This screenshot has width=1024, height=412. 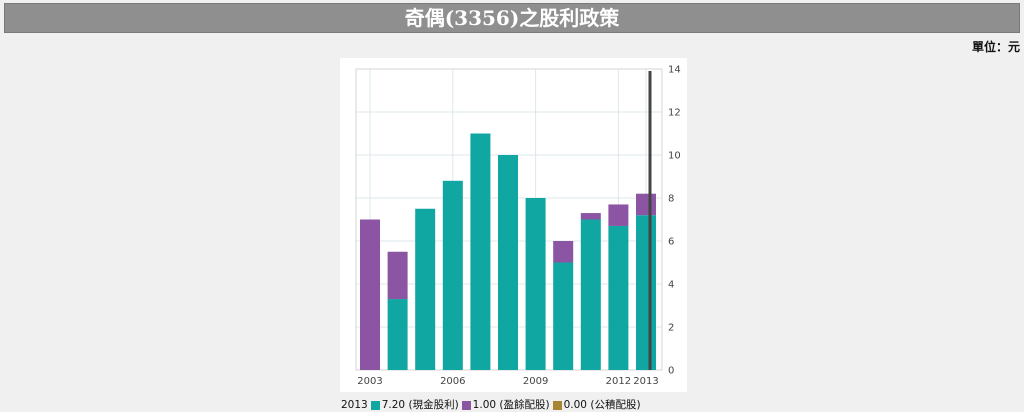 What do you see at coordinates (995, 47) in the screenshot?
I see `unit-label: 單位：元` at bounding box center [995, 47].